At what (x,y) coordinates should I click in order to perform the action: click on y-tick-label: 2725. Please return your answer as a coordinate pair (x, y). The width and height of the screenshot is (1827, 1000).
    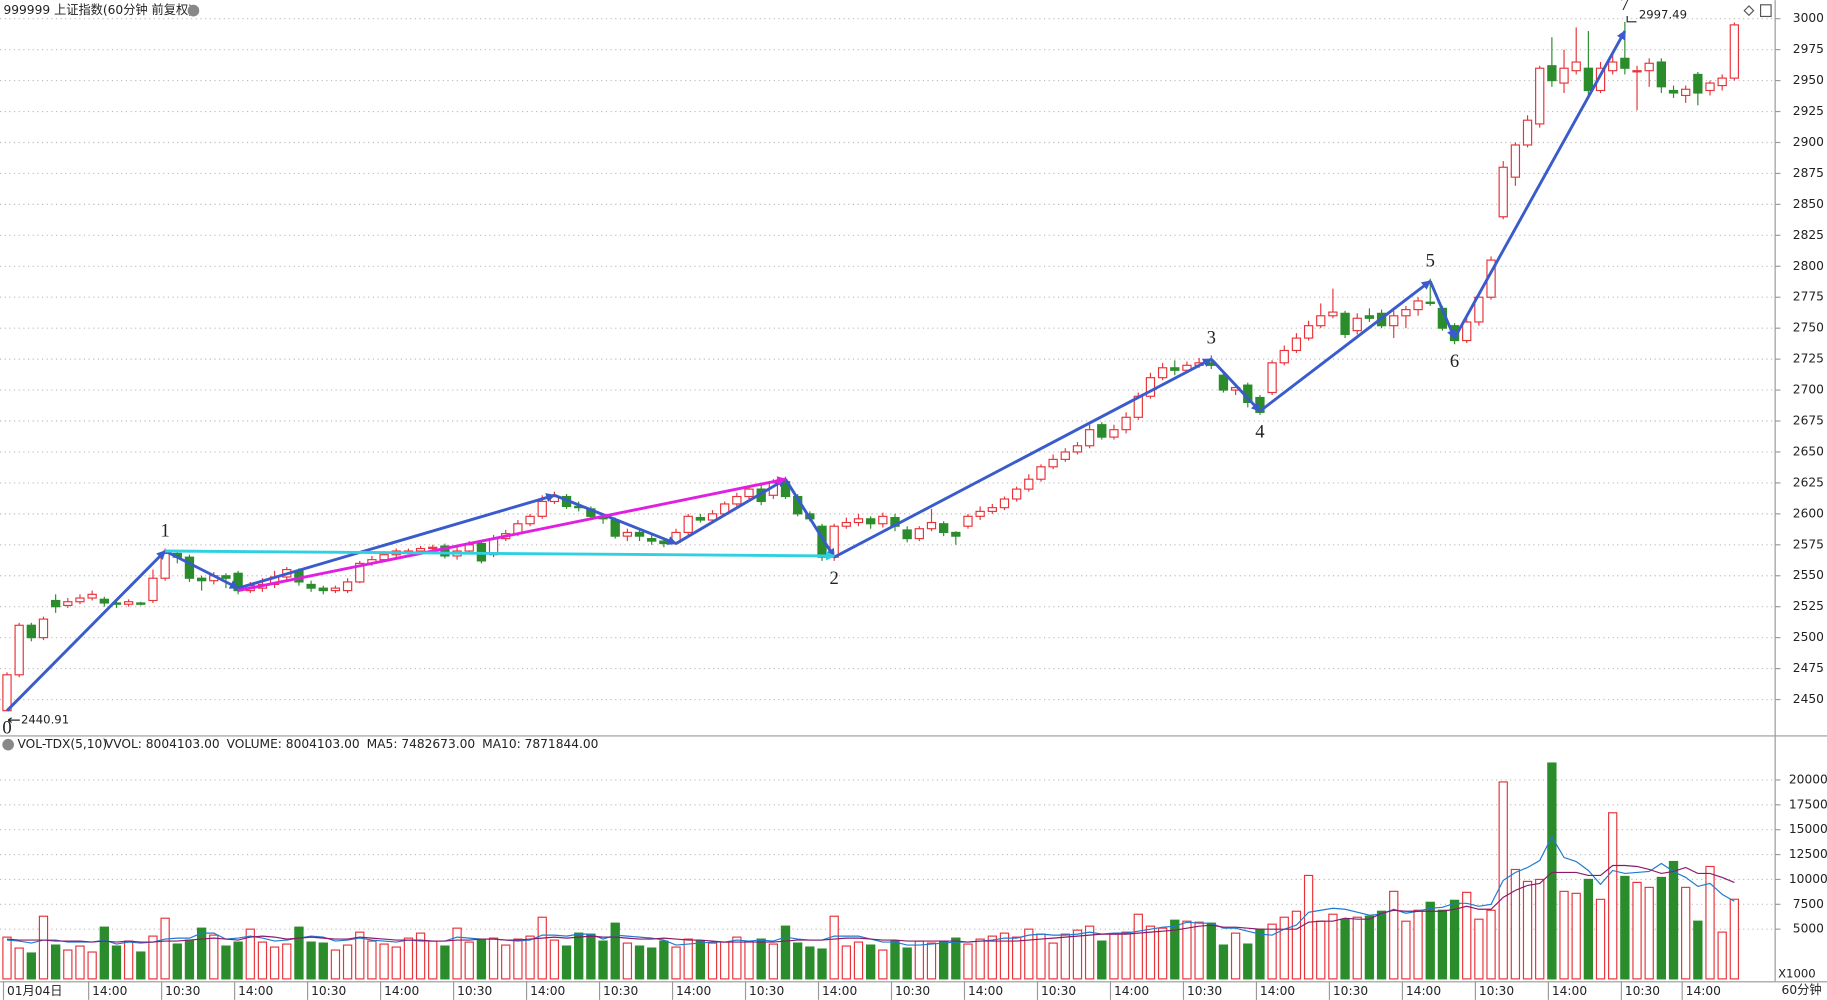
    Looking at the image, I should click on (1808, 359).